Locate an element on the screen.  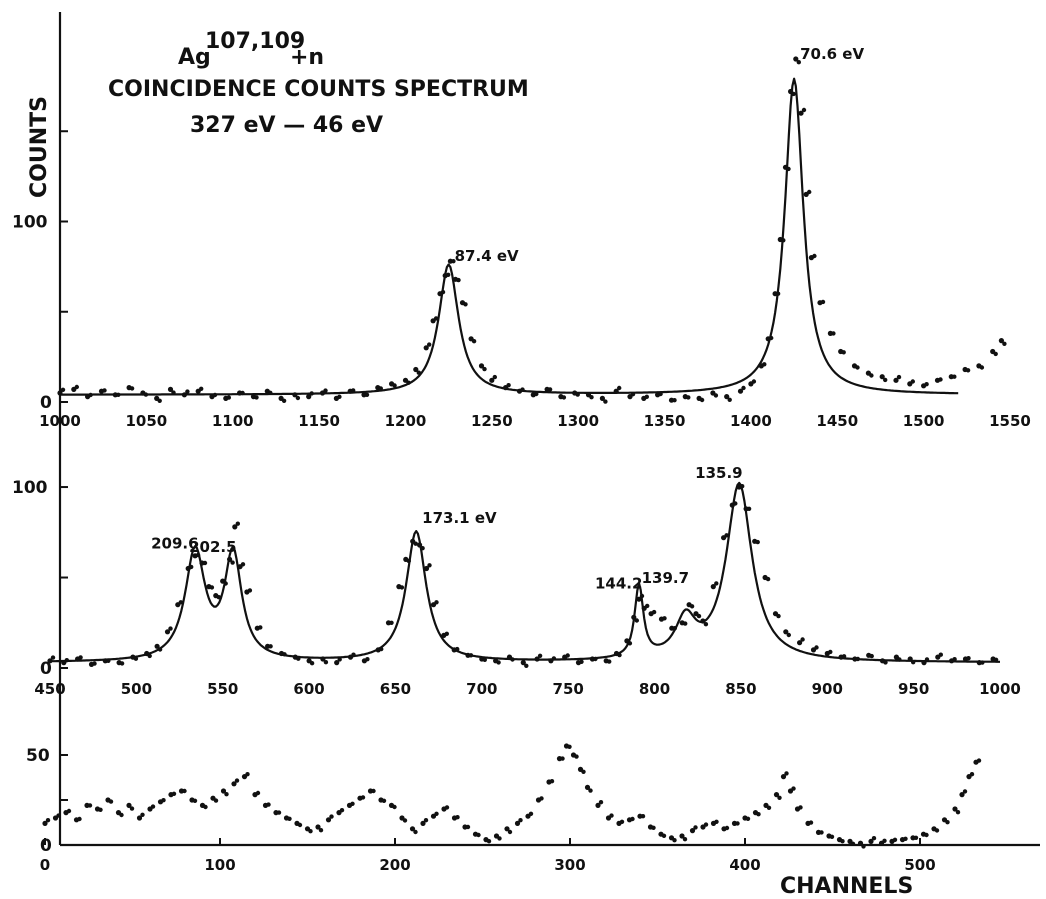
y-tick-label: 100 is located at coordinates (30, 488).